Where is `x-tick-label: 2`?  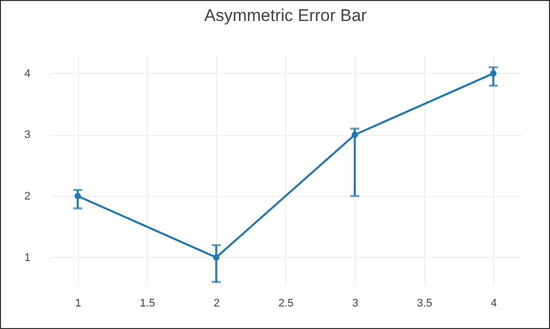 x-tick-label: 2 is located at coordinates (217, 304).